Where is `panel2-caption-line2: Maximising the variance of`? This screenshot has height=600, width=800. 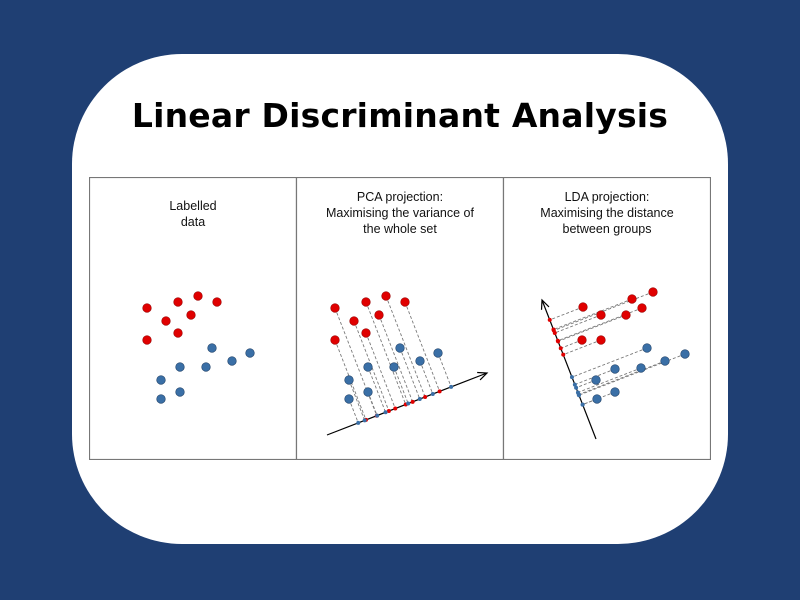
panel2-caption-line2: Maximising the variance of is located at coordinates (400, 213).